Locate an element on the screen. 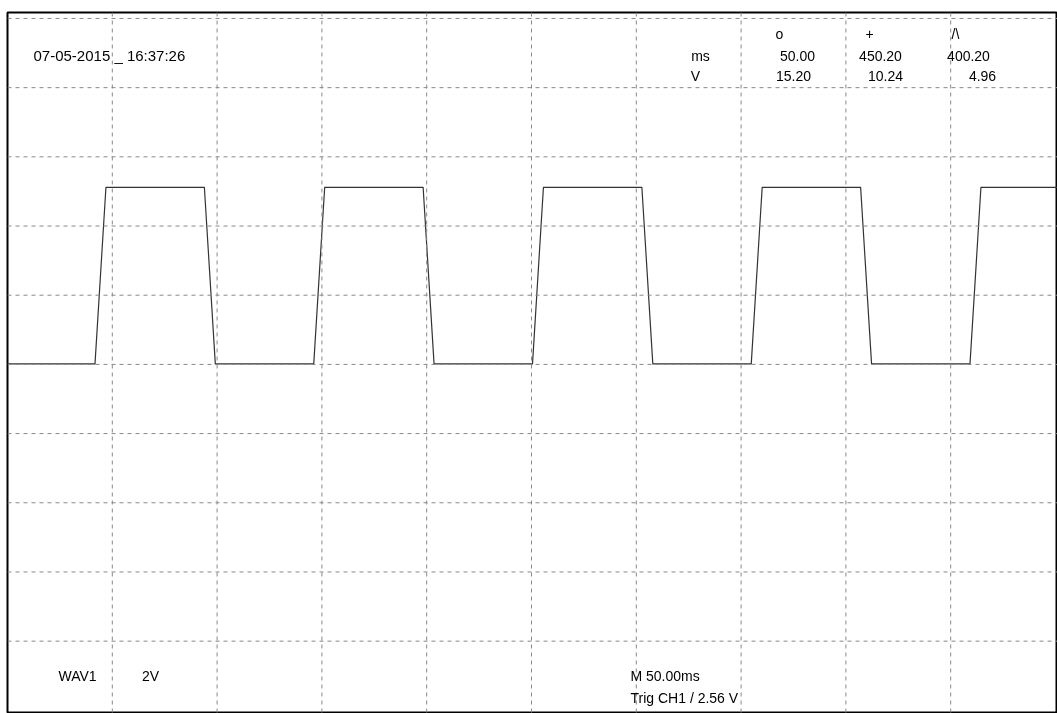 The image size is (1057, 713). text: 50.00 is located at coordinates (797, 55).